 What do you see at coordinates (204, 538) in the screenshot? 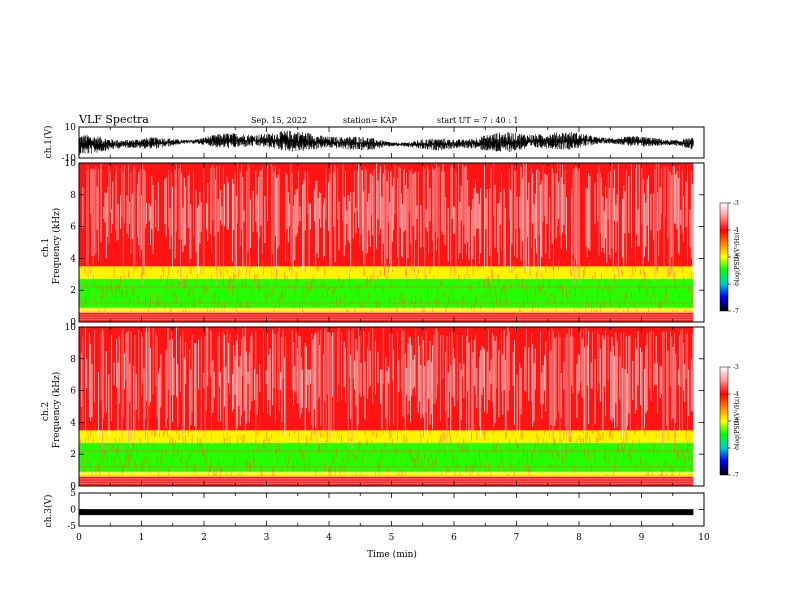
I see `x-tick-label: 2` at bounding box center [204, 538].